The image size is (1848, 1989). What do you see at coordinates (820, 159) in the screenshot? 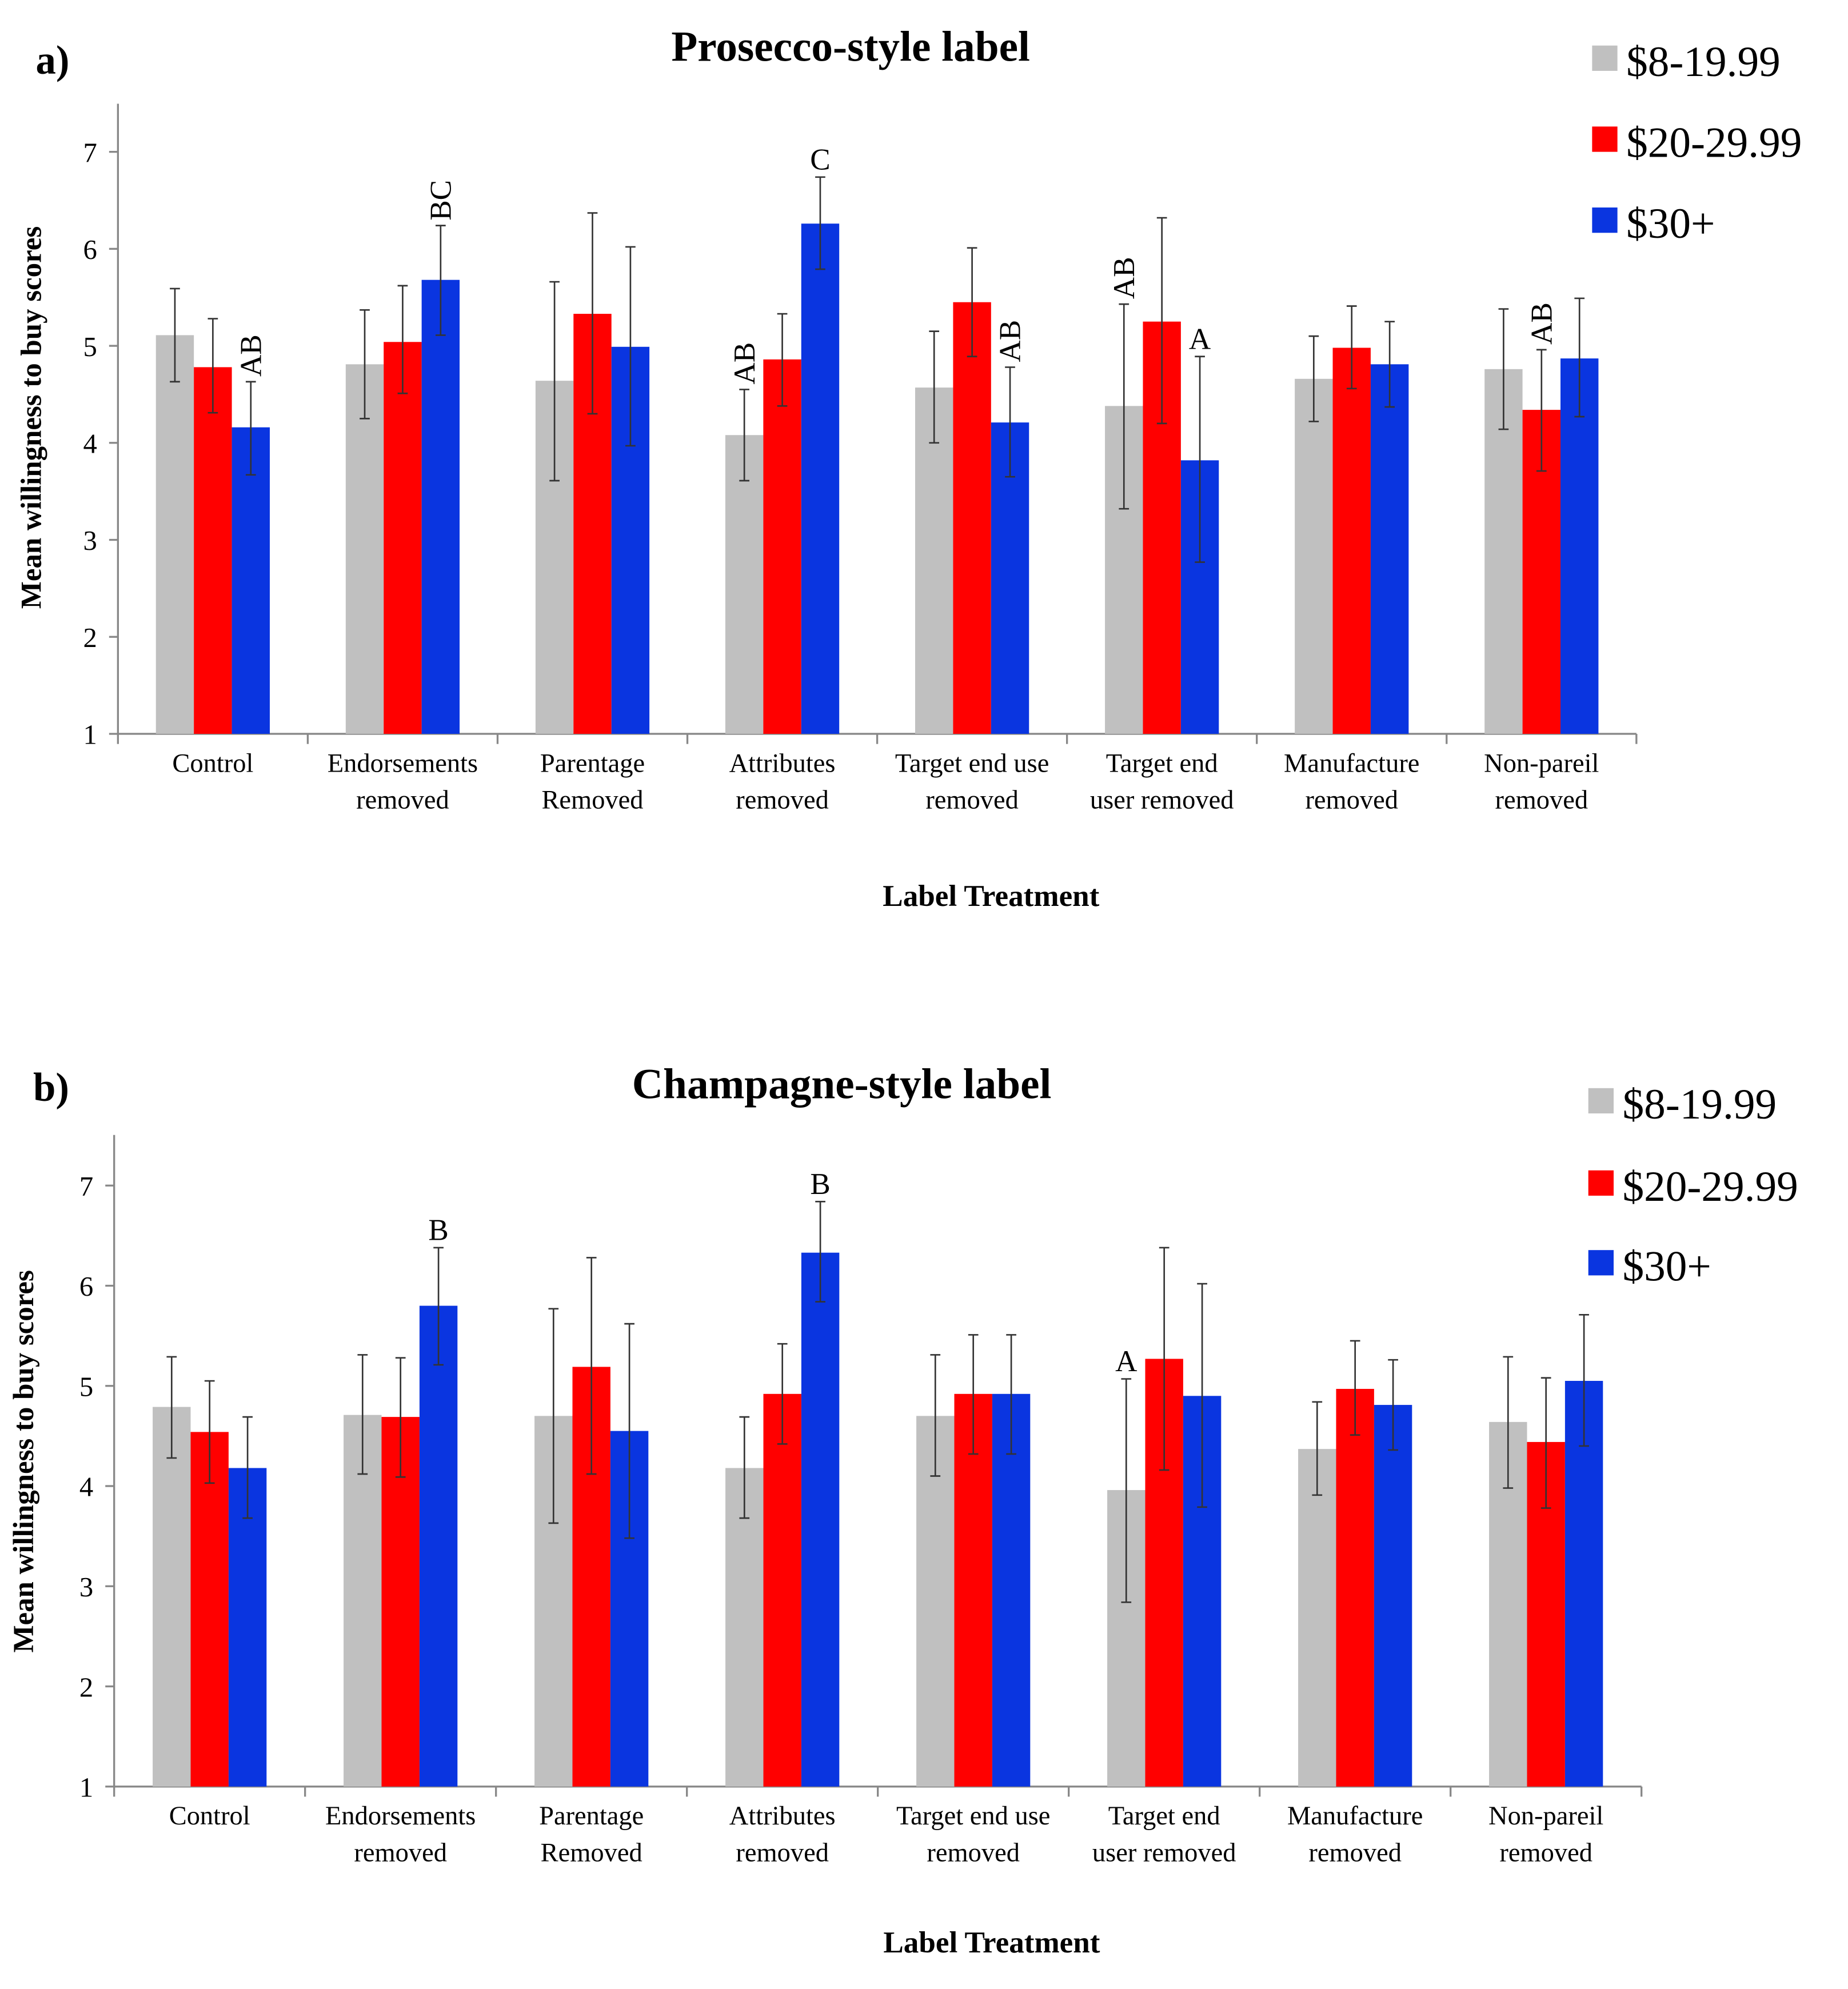
I see `significance-label: C` at bounding box center [820, 159].